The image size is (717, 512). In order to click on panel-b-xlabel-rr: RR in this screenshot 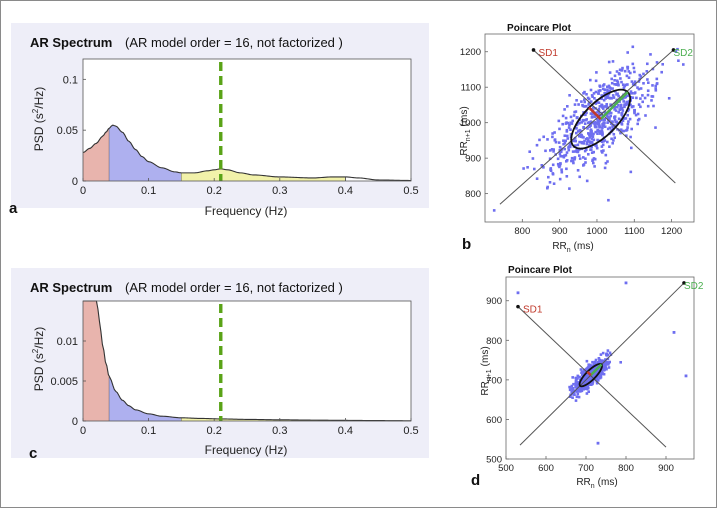, I will do `click(559, 246)`.